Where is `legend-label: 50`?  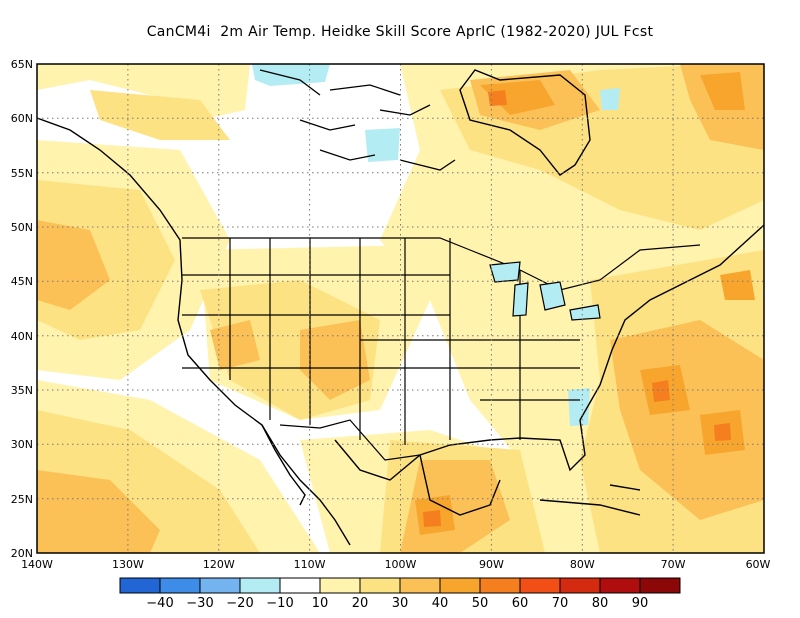 legend-label: 50 is located at coordinates (480, 603).